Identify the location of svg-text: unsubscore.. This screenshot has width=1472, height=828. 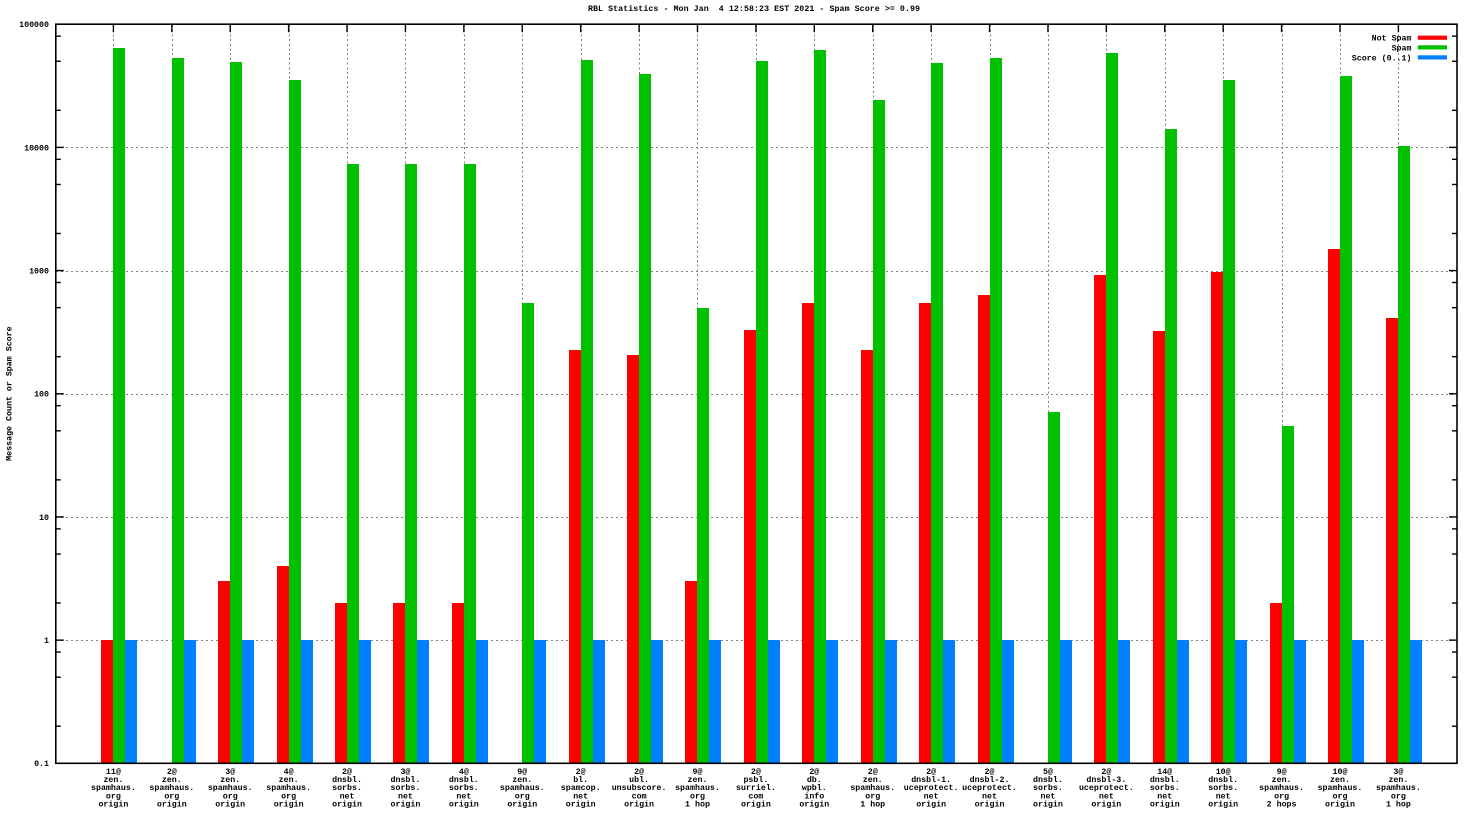
(639, 788).